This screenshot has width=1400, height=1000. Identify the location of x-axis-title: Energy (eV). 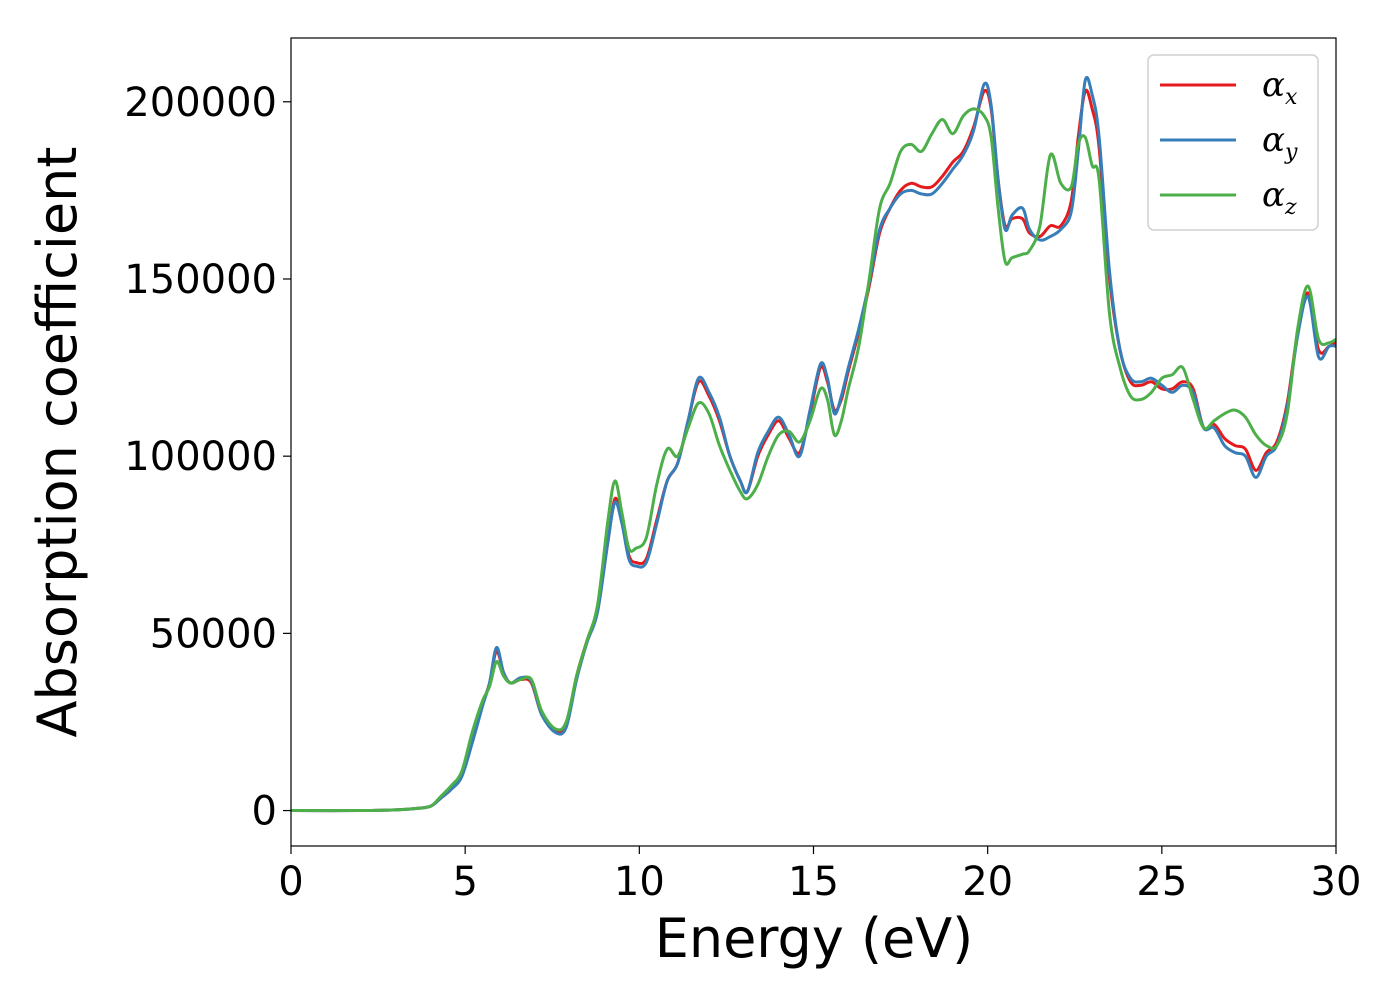
(814, 938).